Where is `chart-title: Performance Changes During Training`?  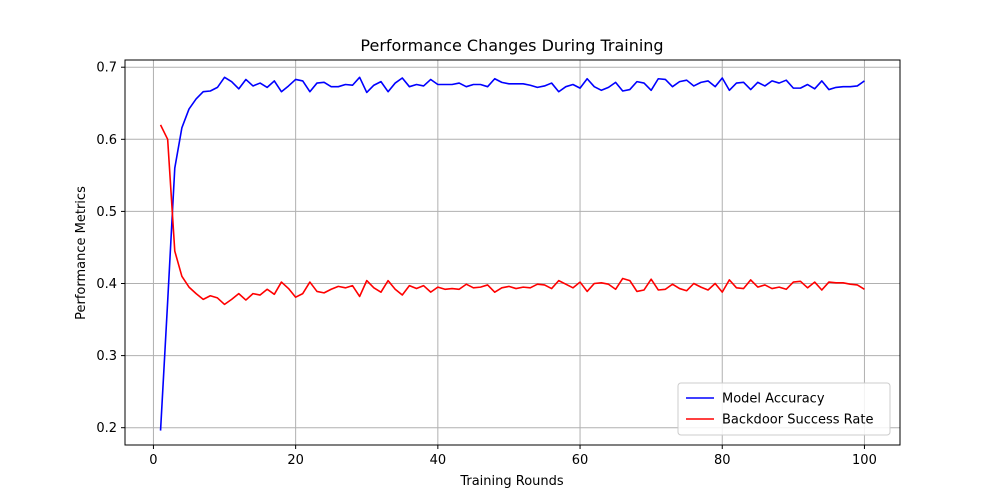
chart-title: Performance Changes During Training is located at coordinates (511, 45).